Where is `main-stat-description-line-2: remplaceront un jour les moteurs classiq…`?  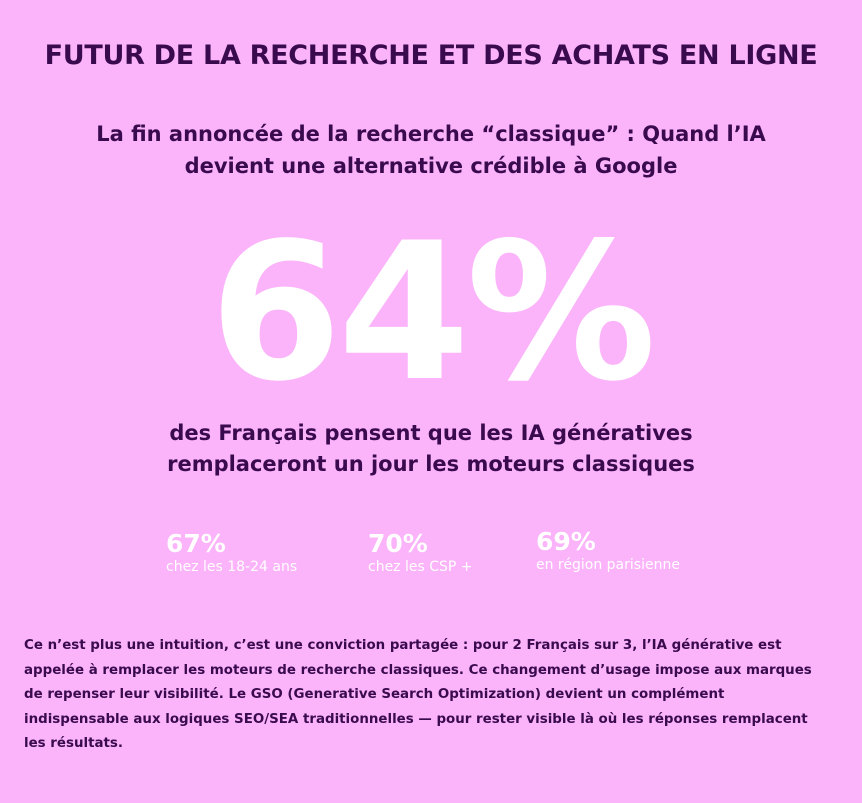
main-stat-description-line-2: remplaceront un jour les moteurs classiq… is located at coordinates (431, 464).